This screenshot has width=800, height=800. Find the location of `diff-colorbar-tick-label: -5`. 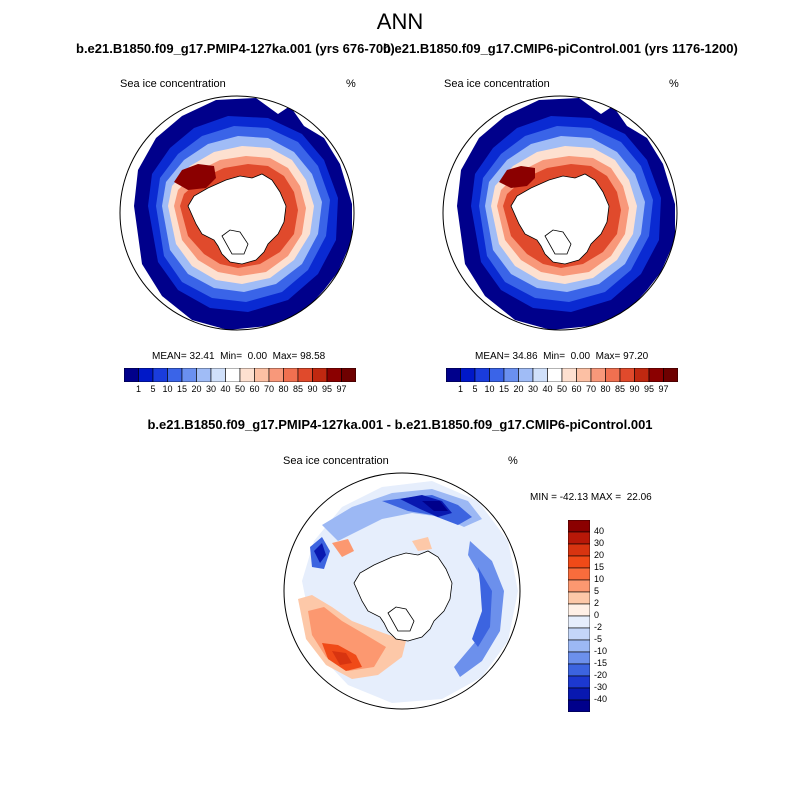

diff-colorbar-tick-label: -5 is located at coordinates (598, 639).